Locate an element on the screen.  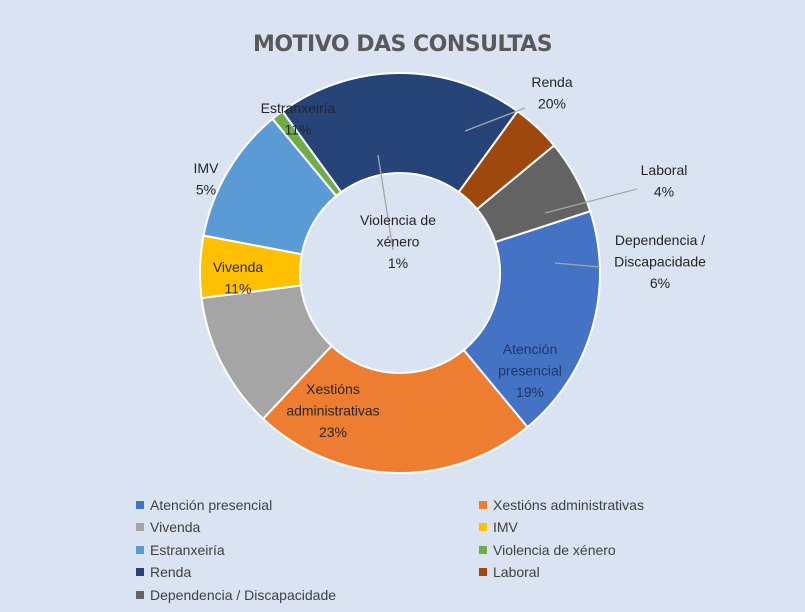
data-label-atencion-presencial: Atención presencial 19% is located at coordinates (530, 370).